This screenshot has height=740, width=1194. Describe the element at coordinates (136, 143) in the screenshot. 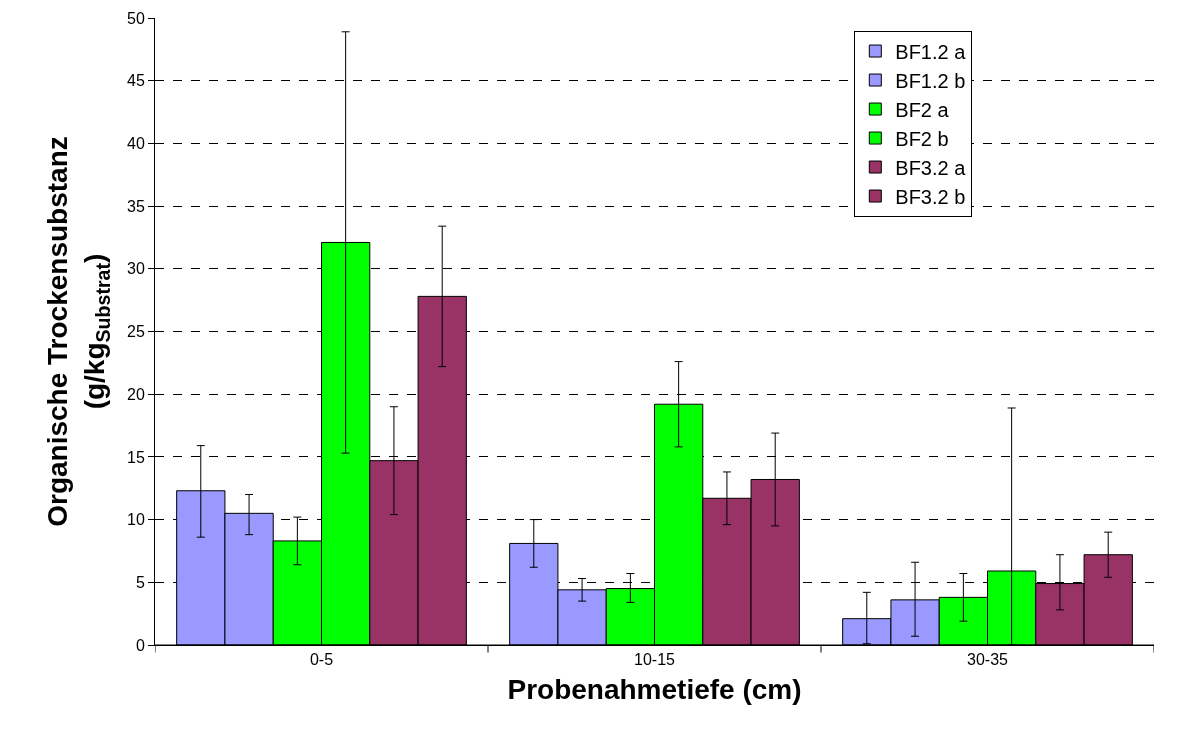

I see `y-tick-label: 40` at that location.